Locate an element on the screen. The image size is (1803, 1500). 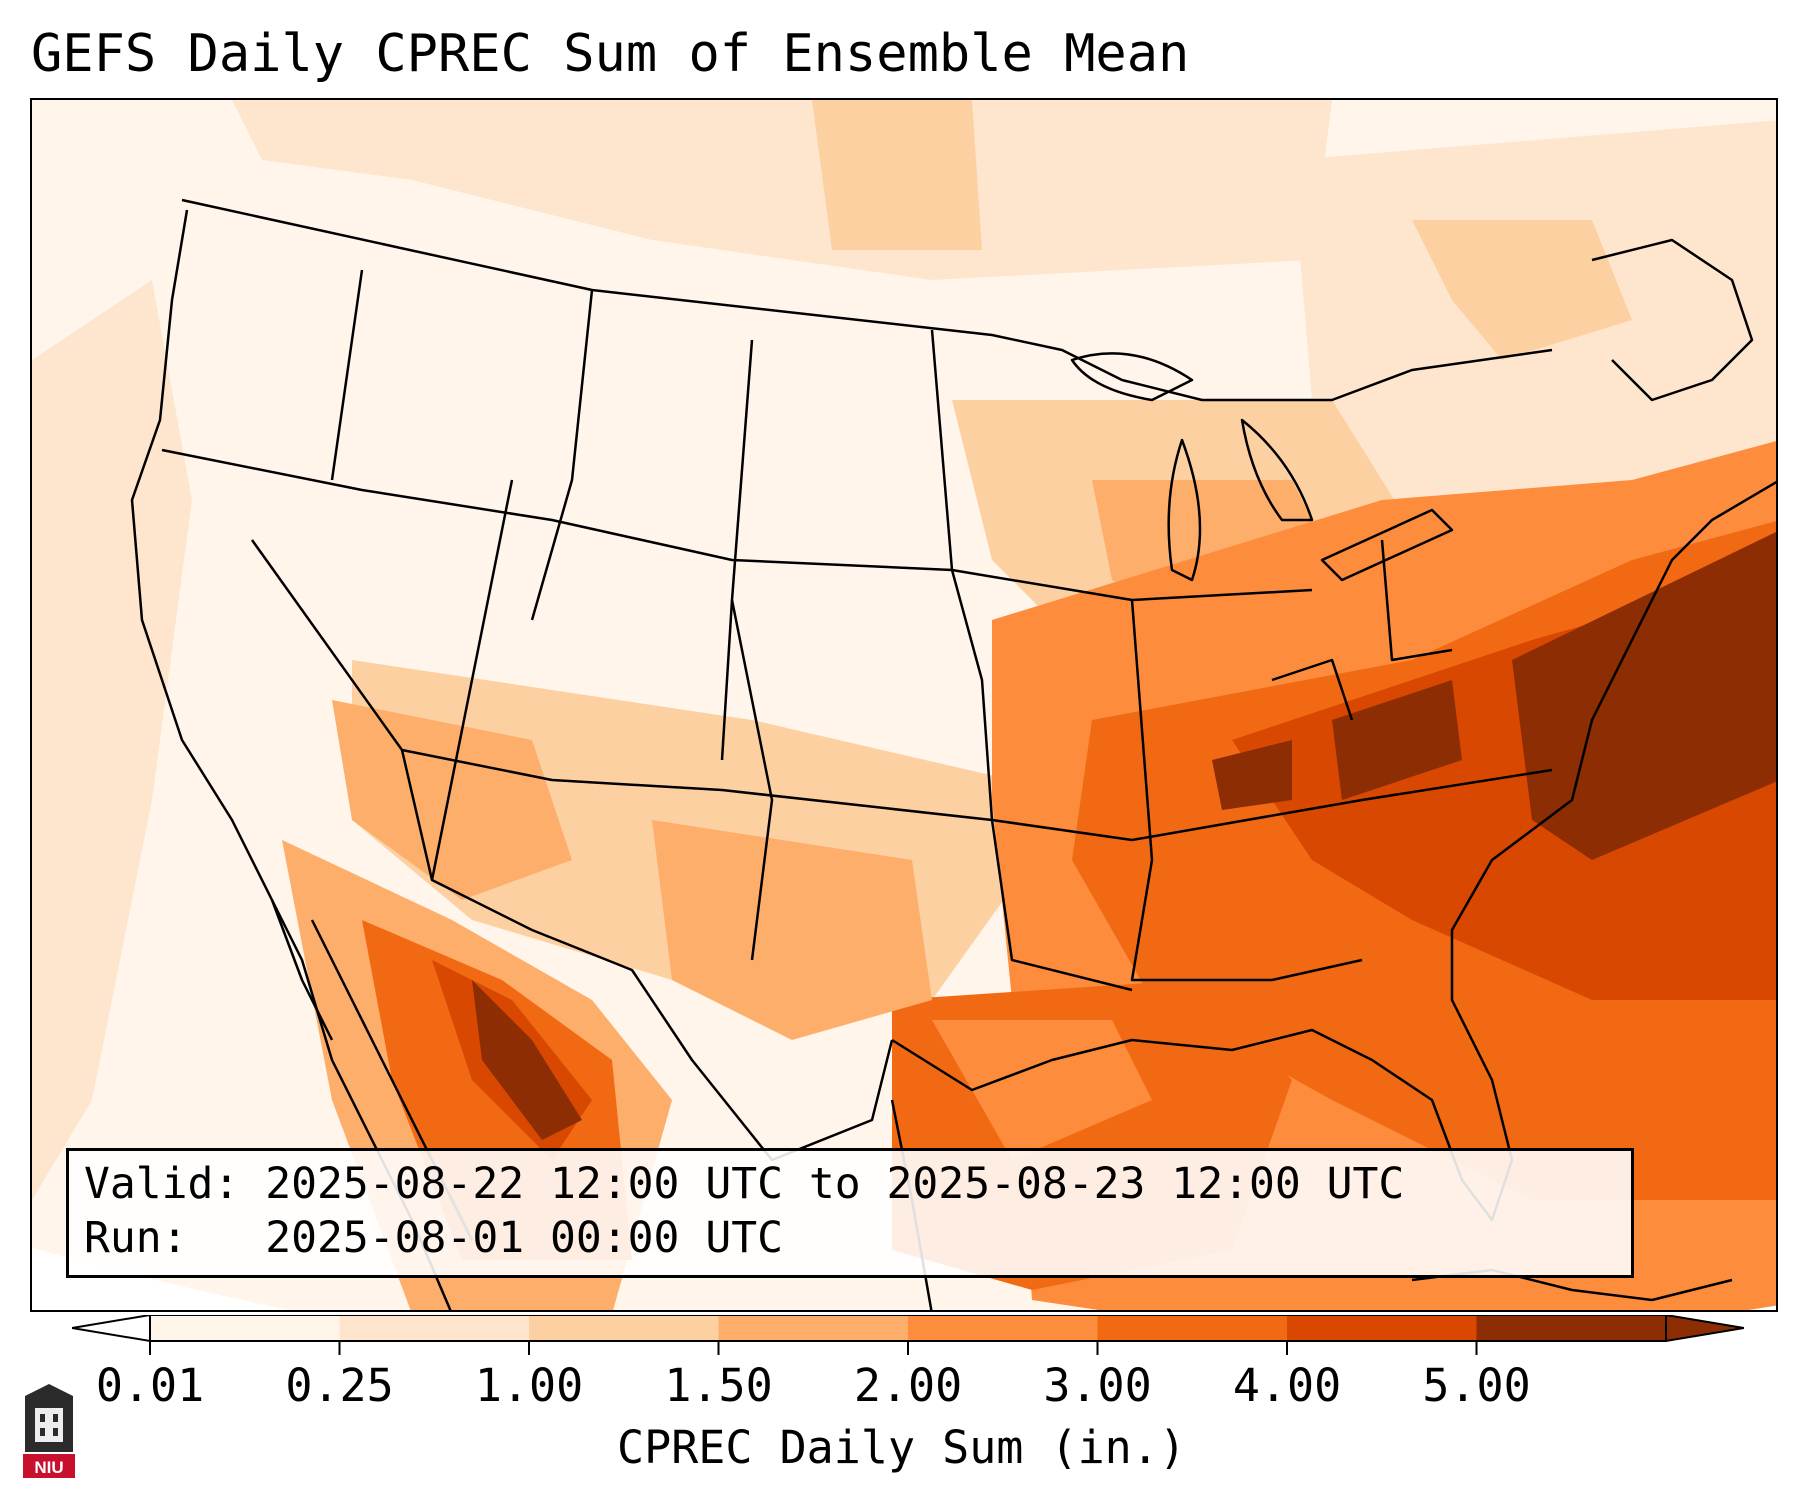
colorbar-extend-under is located at coordinates (111, 1329).